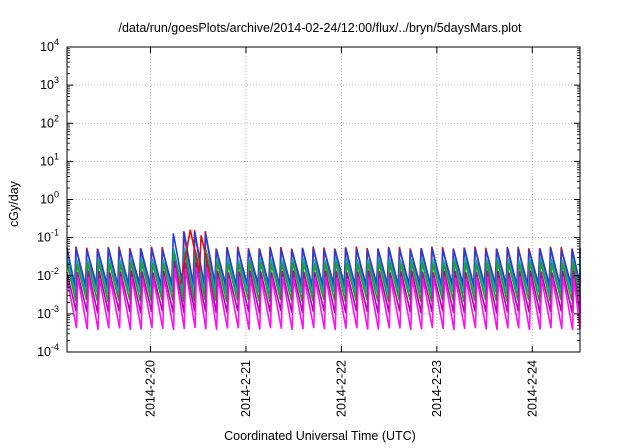 The image size is (640, 448). What do you see at coordinates (49, 159) in the screenshot?
I see `y-tick-label: 10¹` at bounding box center [49, 159].